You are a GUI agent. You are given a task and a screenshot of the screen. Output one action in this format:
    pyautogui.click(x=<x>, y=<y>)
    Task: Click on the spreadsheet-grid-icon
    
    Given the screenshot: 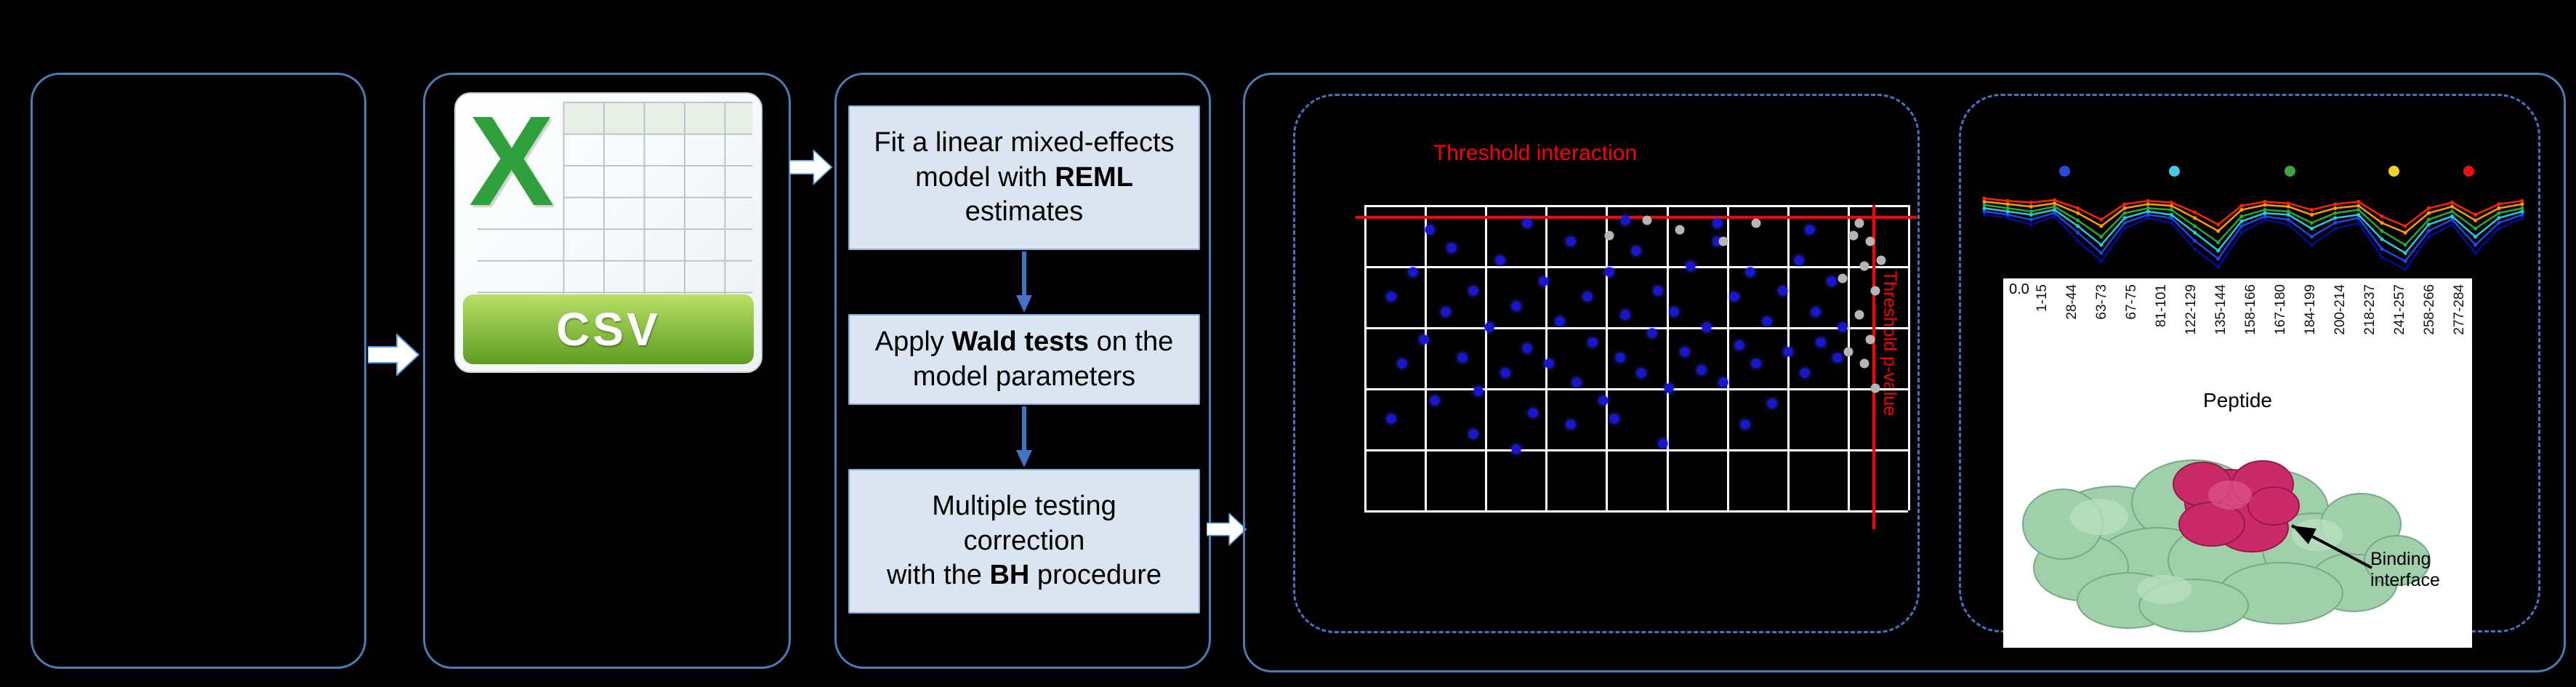 What is the action you would take?
    pyautogui.click(x=615, y=197)
    